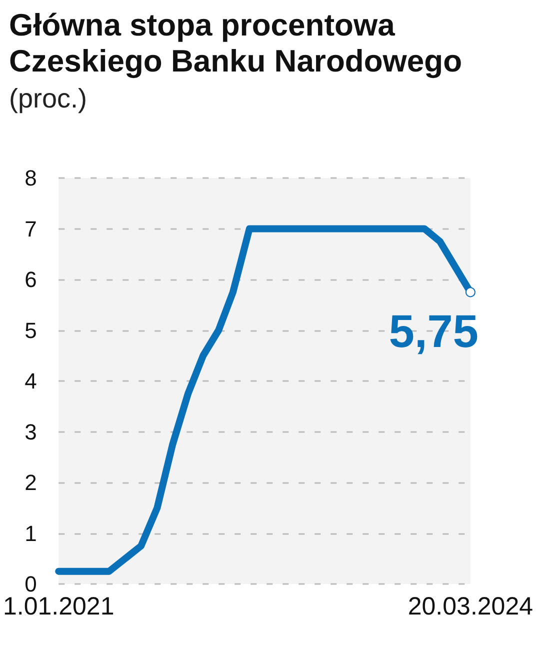  What do you see at coordinates (471, 606) in the screenshot?
I see `x-tick-label: 20.03.2024` at bounding box center [471, 606].